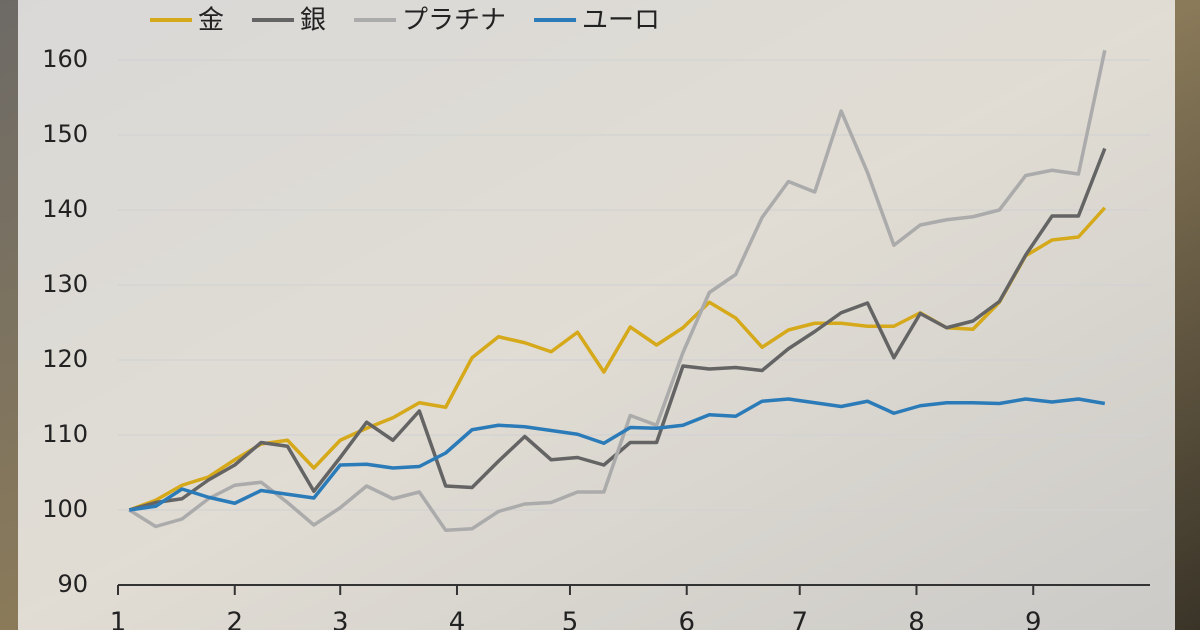 Image resolution: width=1200 pixels, height=630 pixels. Describe the element at coordinates (65, 284) in the screenshot. I see `y-tick-label: 130` at that location.